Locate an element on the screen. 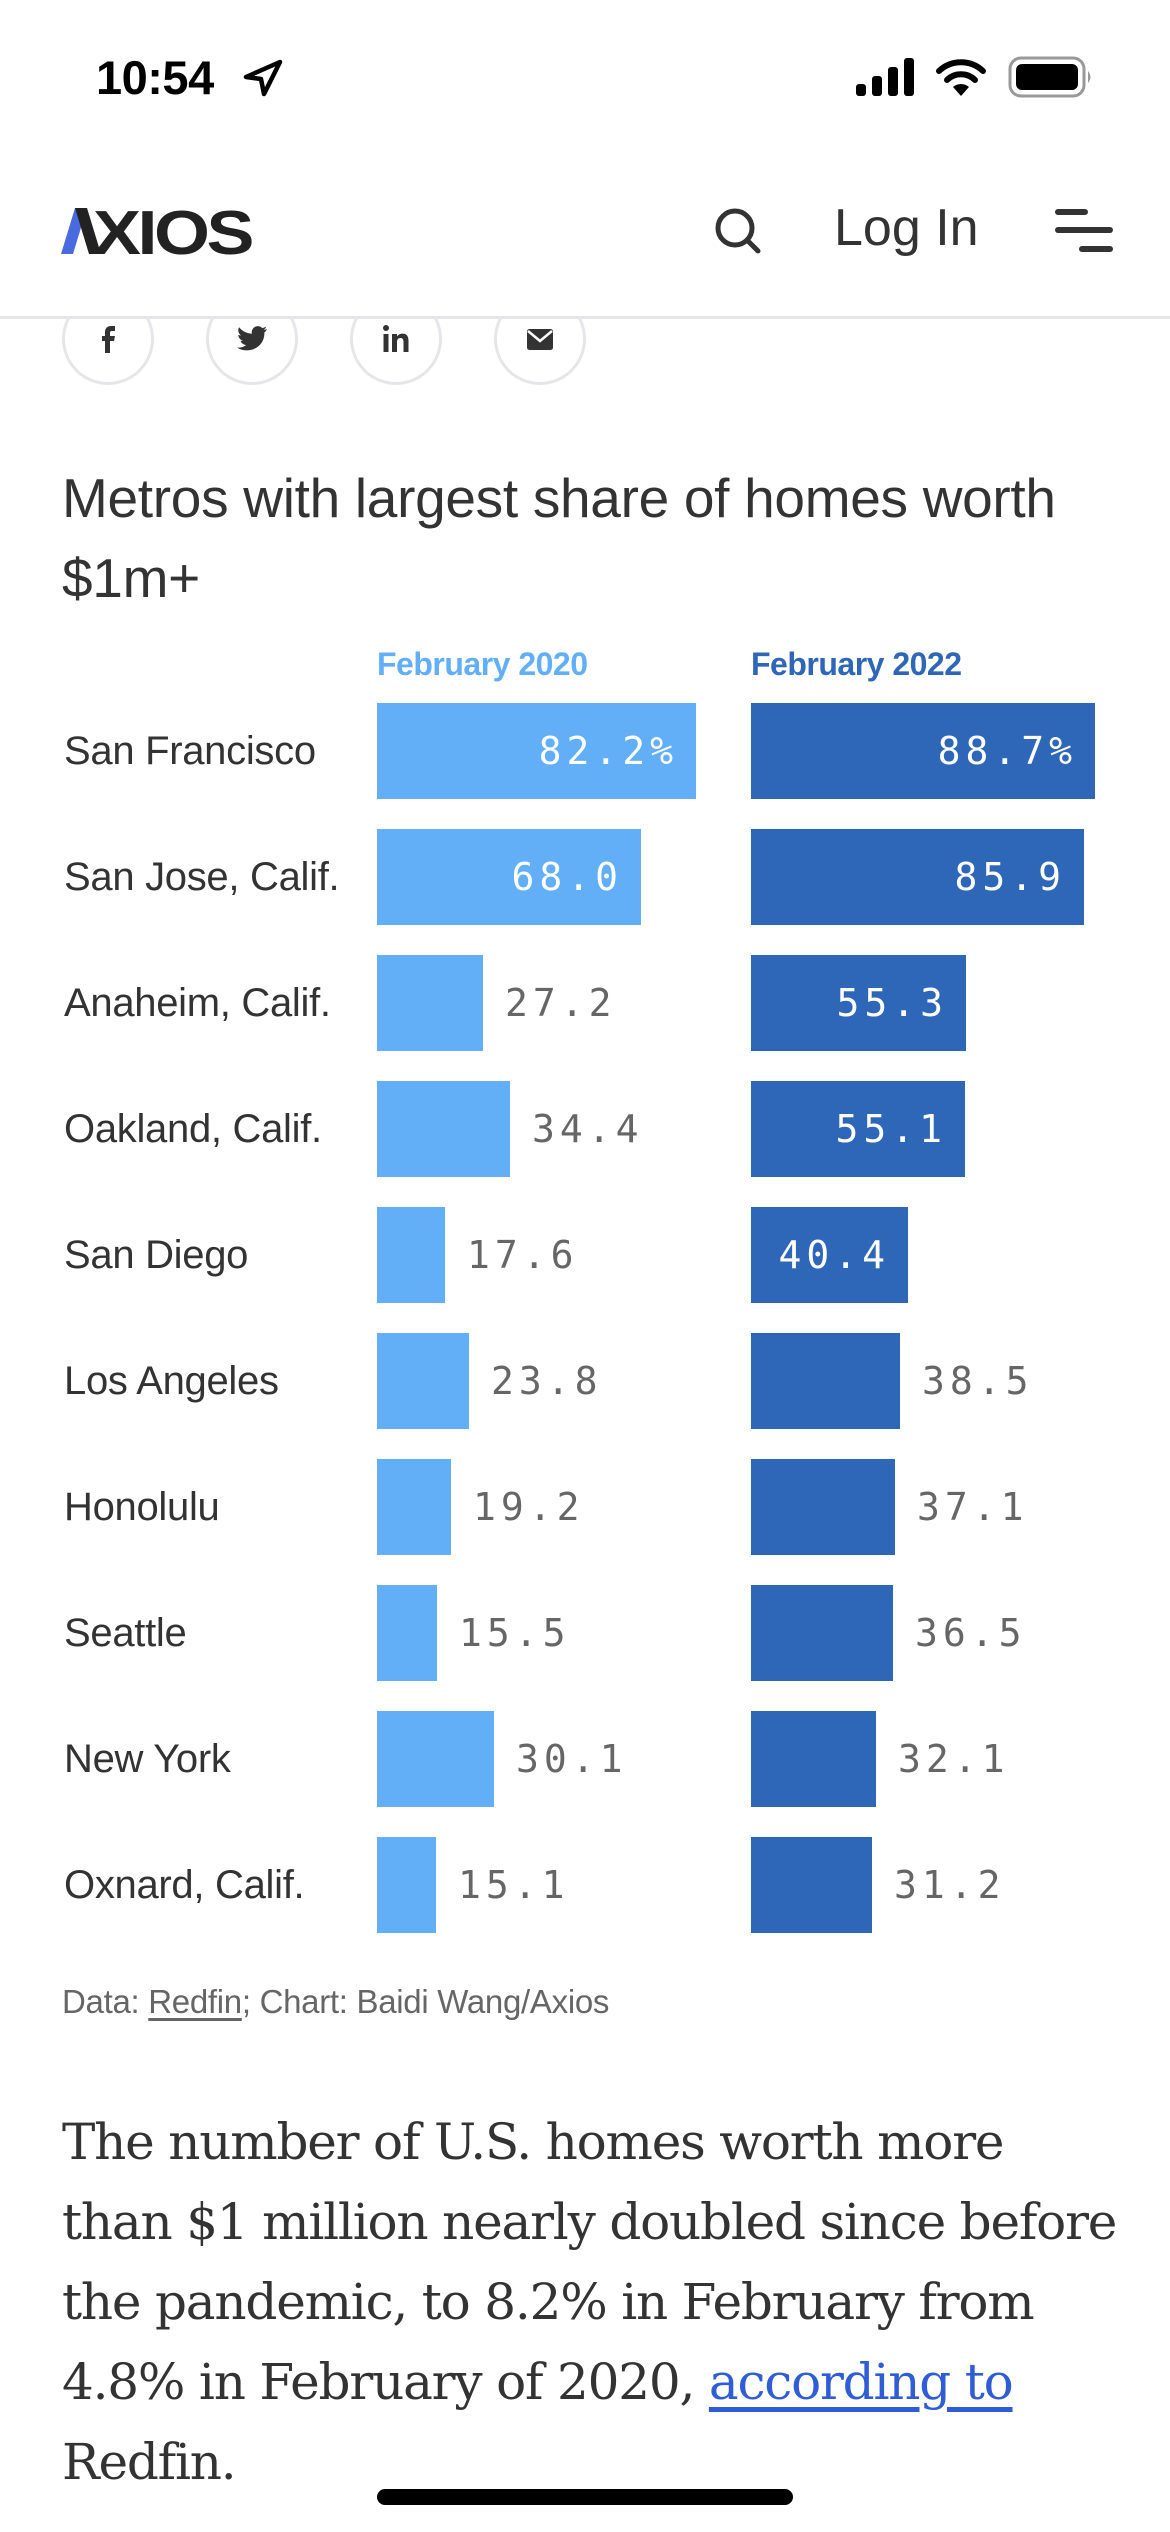  source-redfin-link: Redfin is located at coordinates (195, 2001).